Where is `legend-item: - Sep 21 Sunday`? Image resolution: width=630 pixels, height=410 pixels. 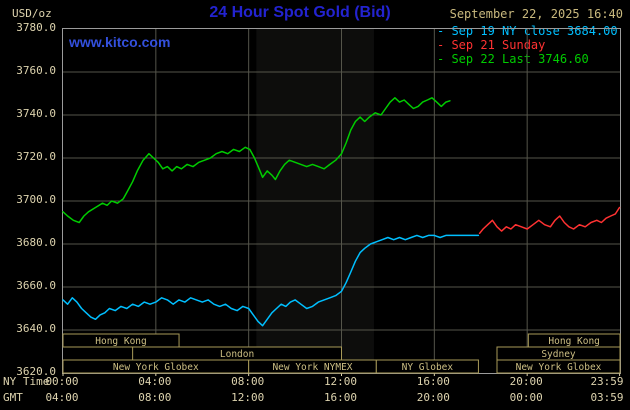
legend-item: - Sep 21 Sunday is located at coordinates (491, 45).